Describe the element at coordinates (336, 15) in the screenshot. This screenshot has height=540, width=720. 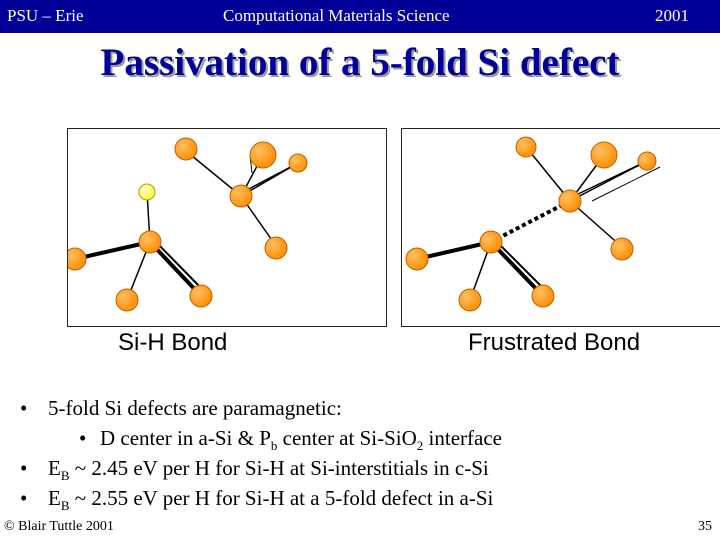
I see `header-center-text: Computational Materials Science` at that location.